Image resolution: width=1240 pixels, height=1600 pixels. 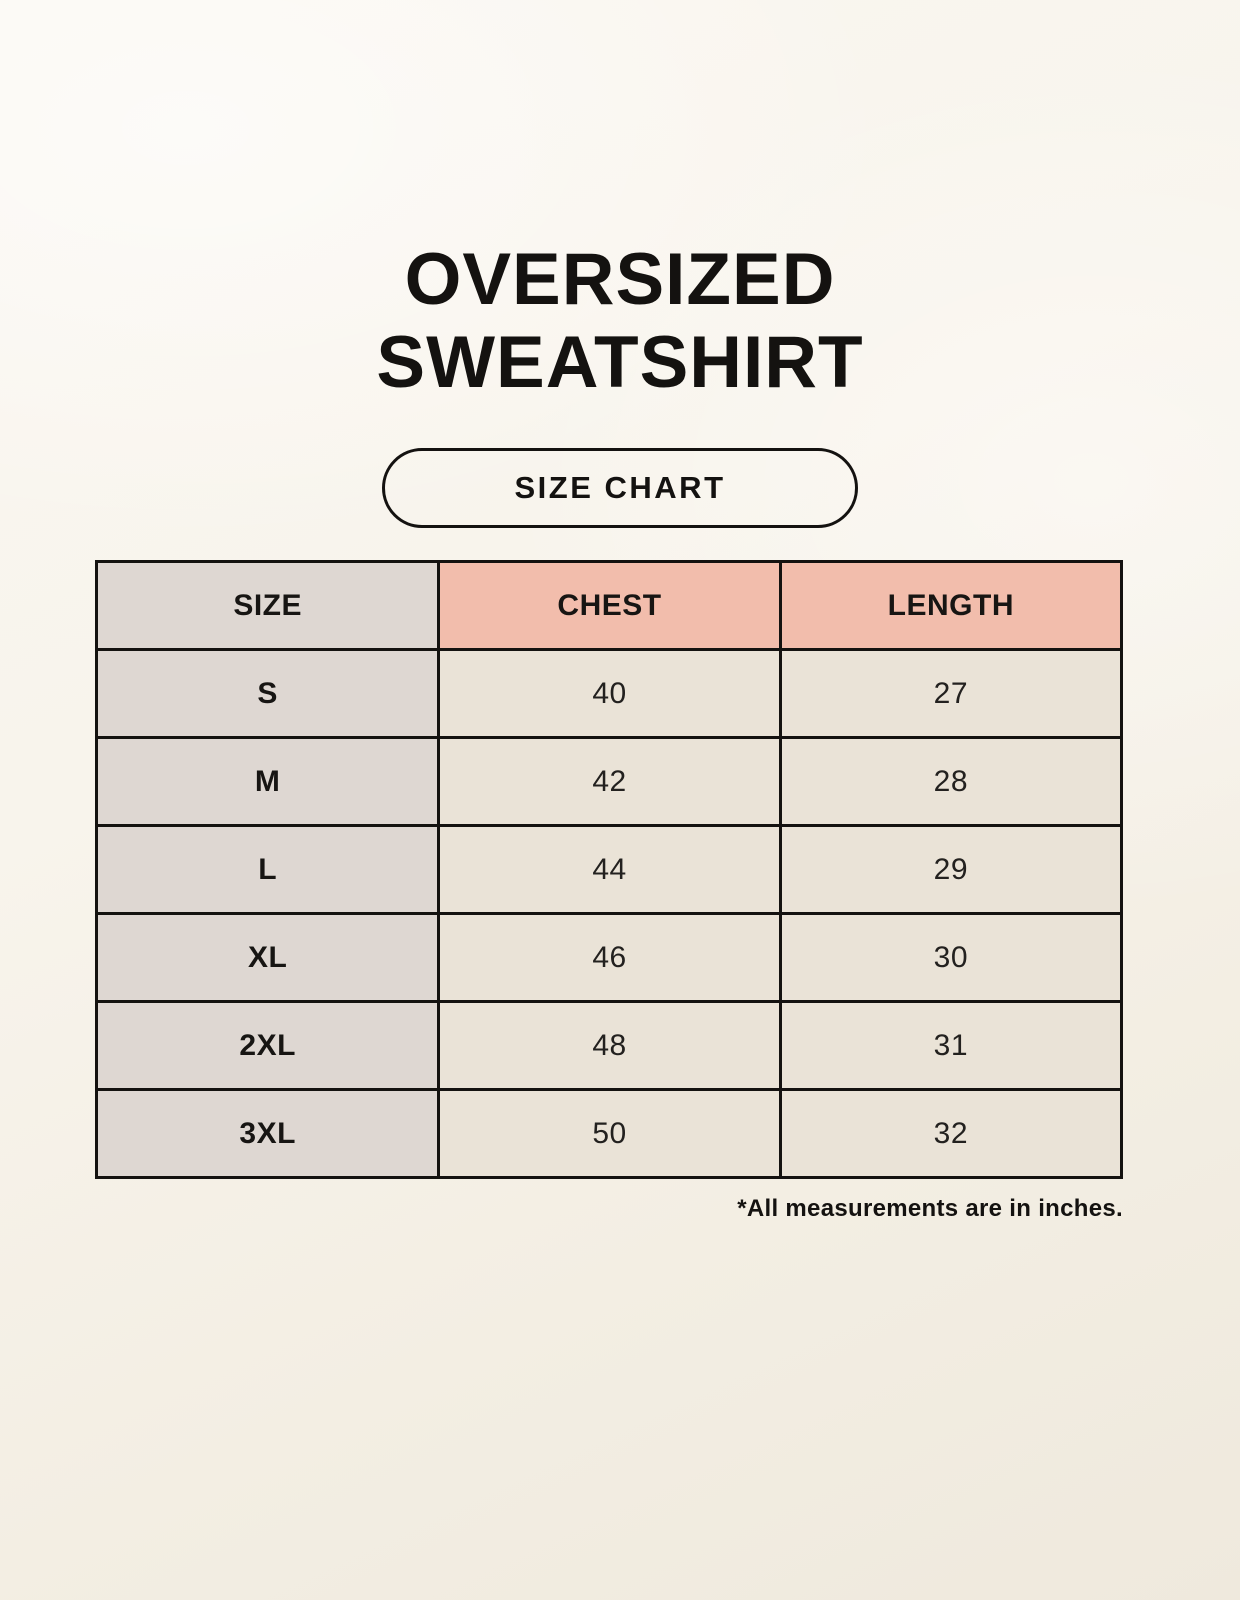 I want to click on table-row: 3XL 50 32, so click(x=609, y=1133).